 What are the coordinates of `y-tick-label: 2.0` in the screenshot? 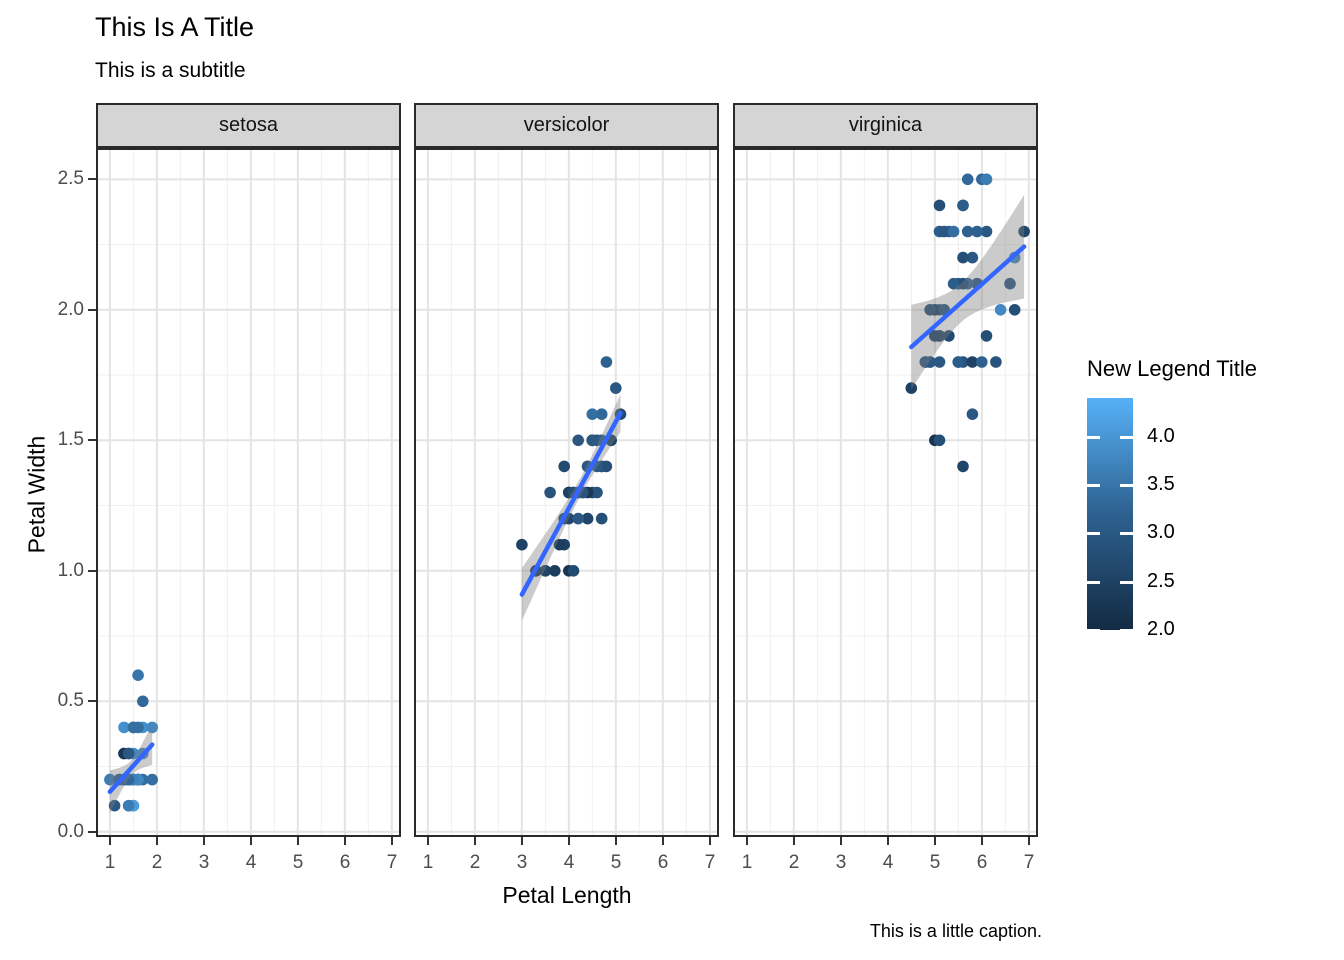 It's located at (70, 309).